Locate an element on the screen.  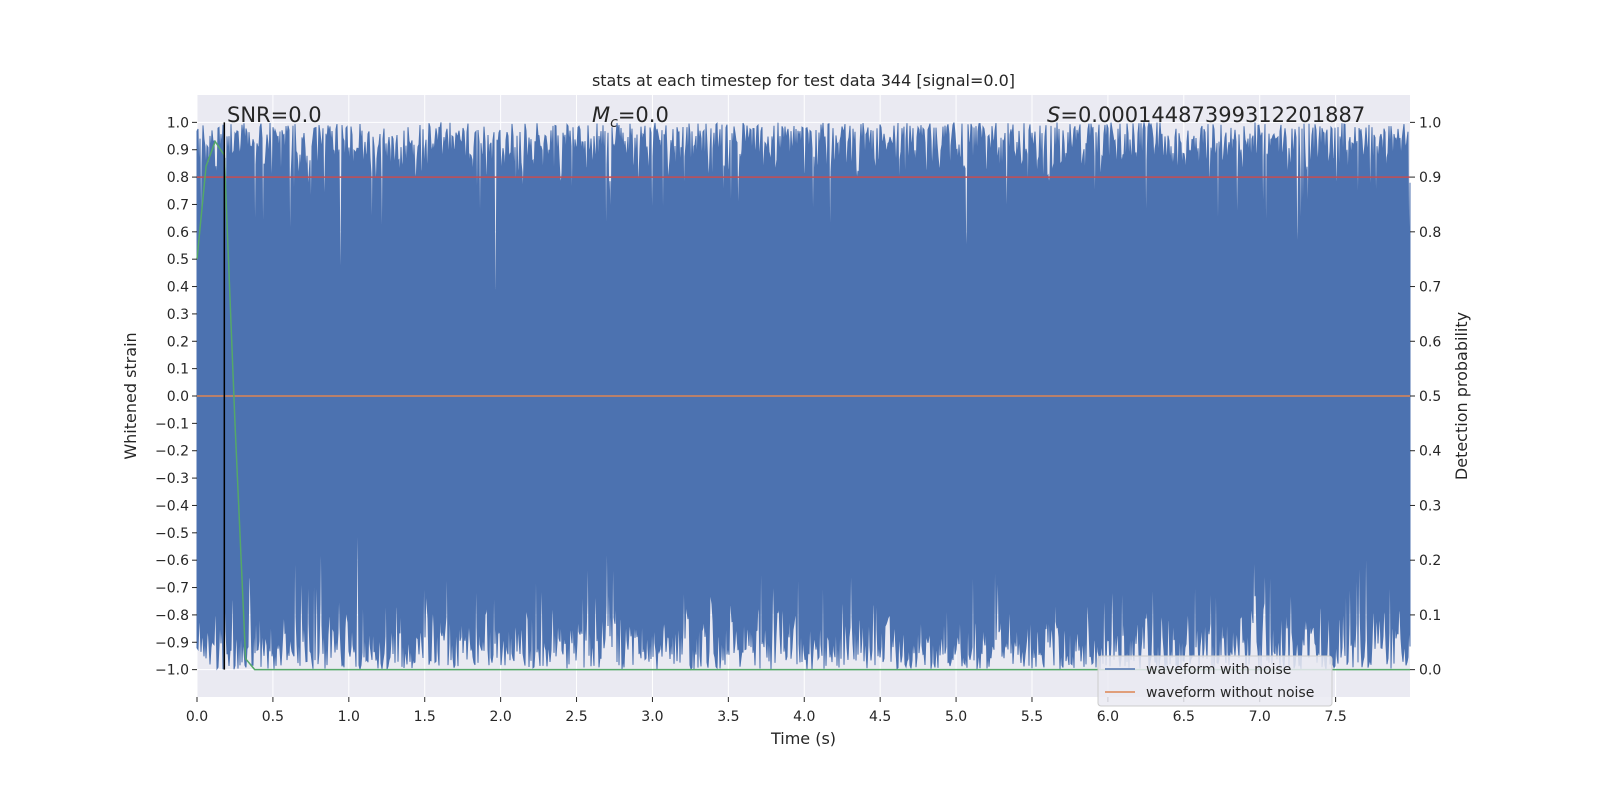
y-tick-label: 0.0 is located at coordinates (178, 397).